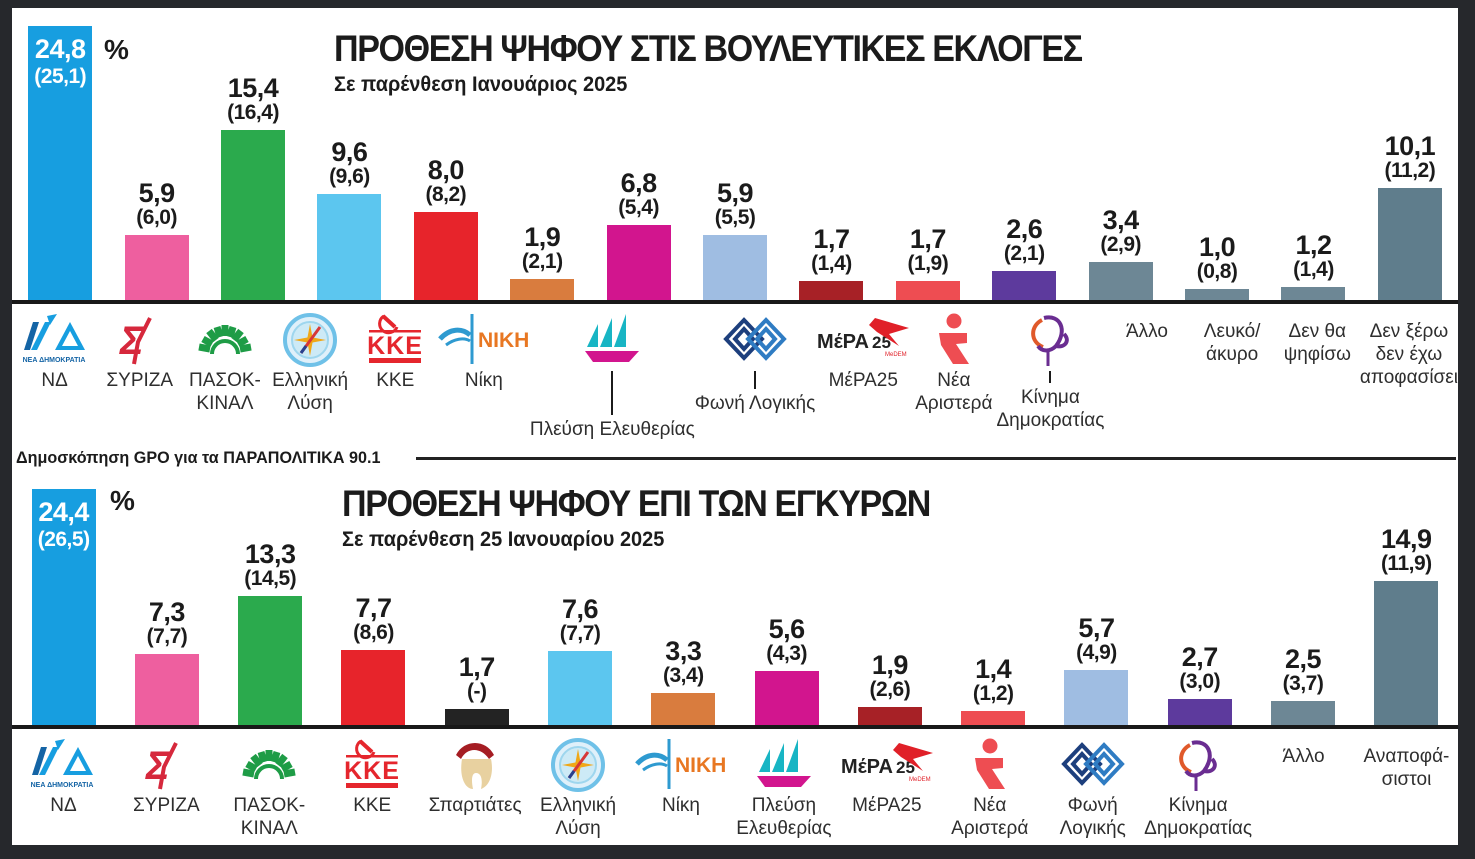  Describe the element at coordinates (60, 161) in the screenshot. I see `bar-column-nd: 24,8 (25,1)` at that location.